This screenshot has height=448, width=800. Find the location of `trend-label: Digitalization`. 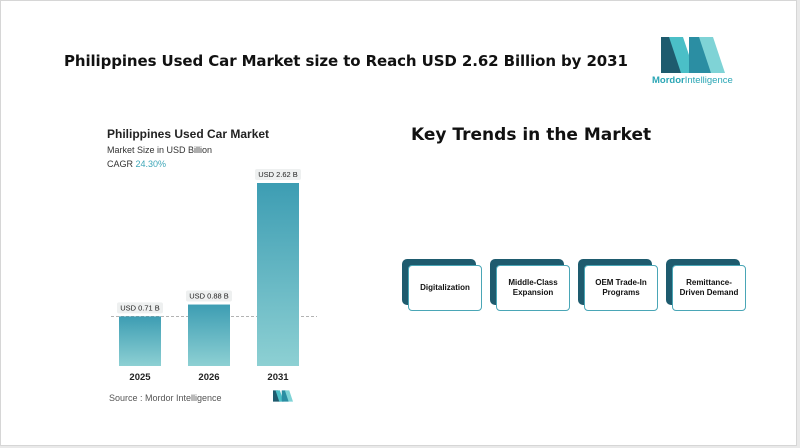

trend-label: Digitalization is located at coordinates (445, 288).